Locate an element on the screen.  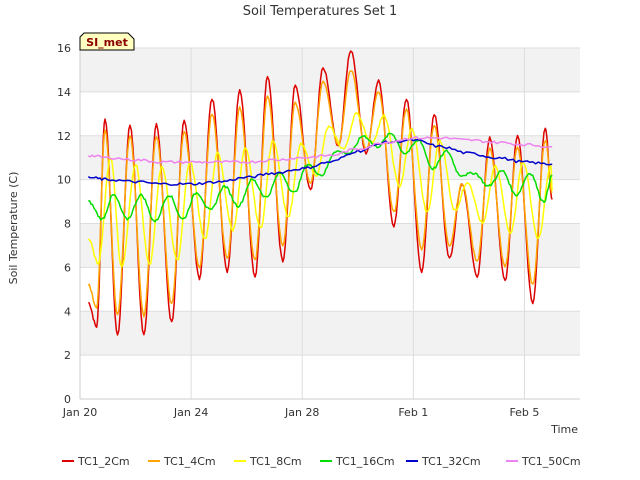
x-axis-label: Time is located at coordinates (564, 429).